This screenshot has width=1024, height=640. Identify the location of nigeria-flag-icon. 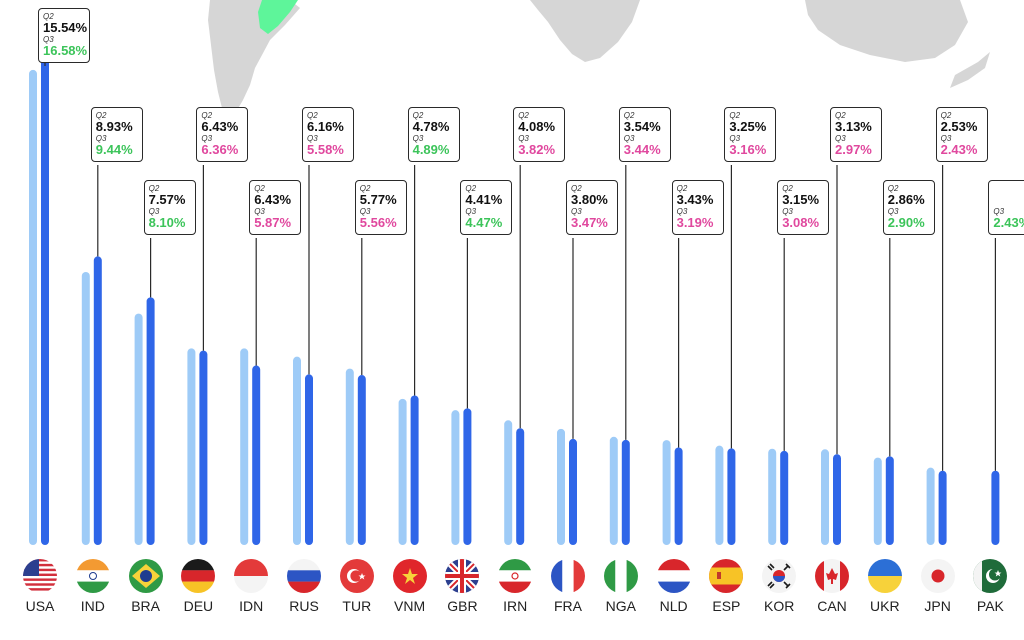
(620, 576).